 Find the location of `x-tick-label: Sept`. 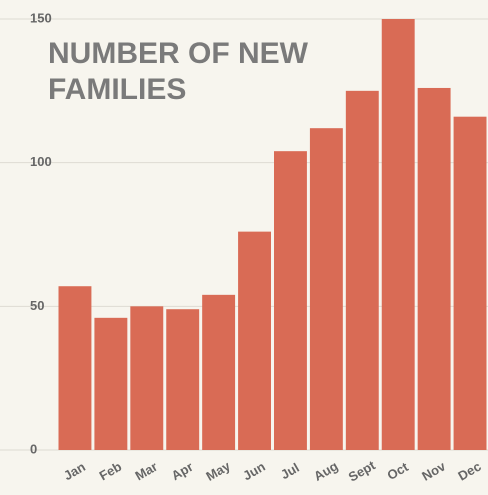

x-tick-label: Sept is located at coordinates (362, 470).